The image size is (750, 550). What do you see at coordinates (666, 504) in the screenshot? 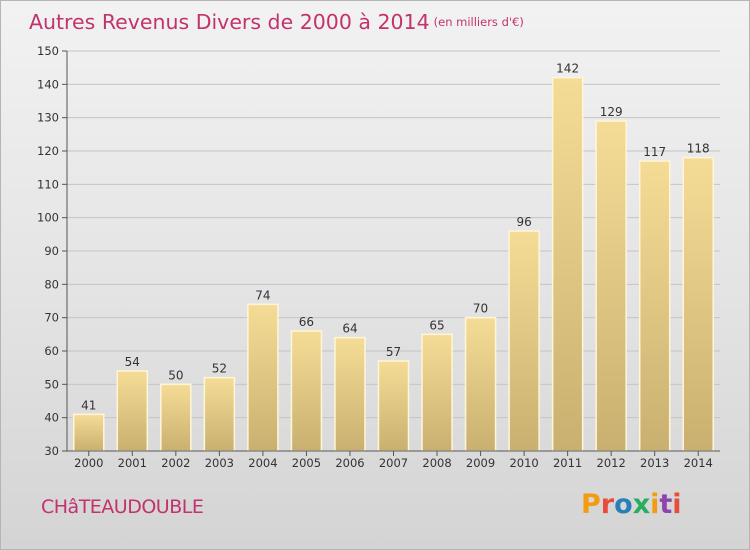
I see `logo-letter: t` at bounding box center [666, 504].